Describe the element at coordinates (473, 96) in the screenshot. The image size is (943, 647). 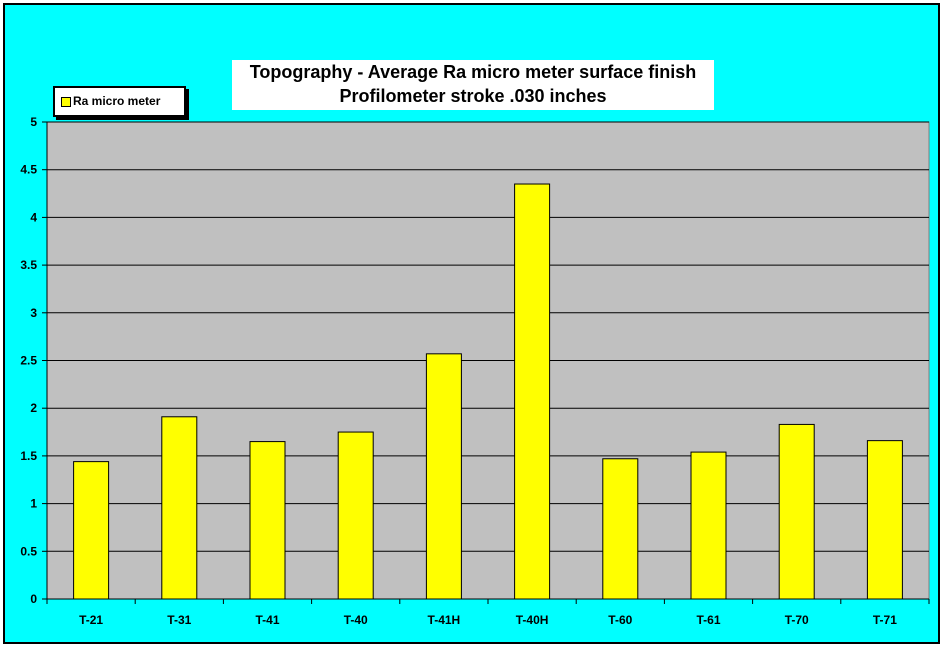
I see `chart-subtitle: Profilometer stroke .030 inches` at that location.